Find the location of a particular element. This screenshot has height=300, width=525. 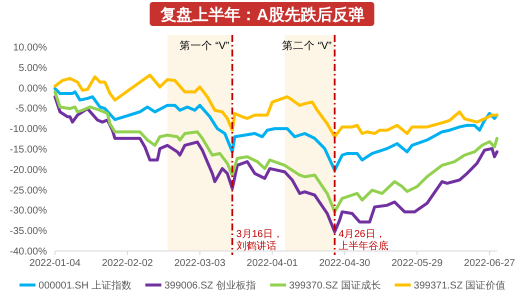

band-label: 第一个 “V” is located at coordinates (204, 46).